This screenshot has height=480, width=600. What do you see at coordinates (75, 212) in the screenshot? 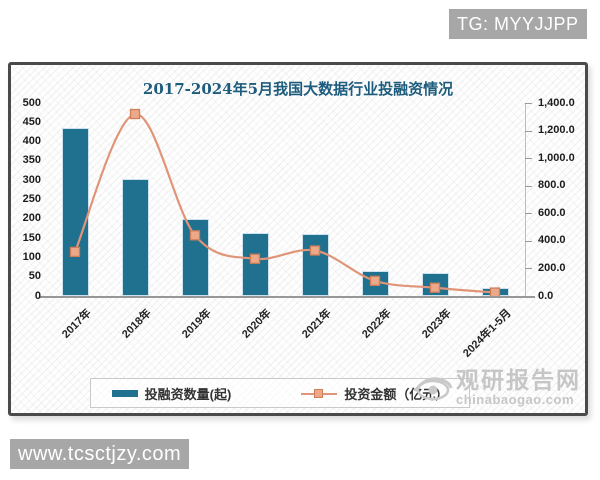
I see `bar-2017年` at bounding box center [75, 212].